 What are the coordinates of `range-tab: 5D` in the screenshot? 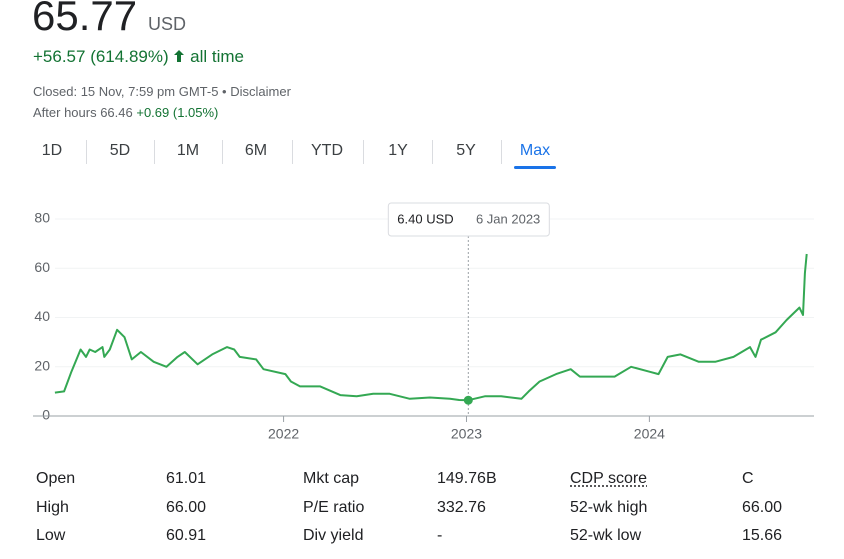 It's located at (120, 150).